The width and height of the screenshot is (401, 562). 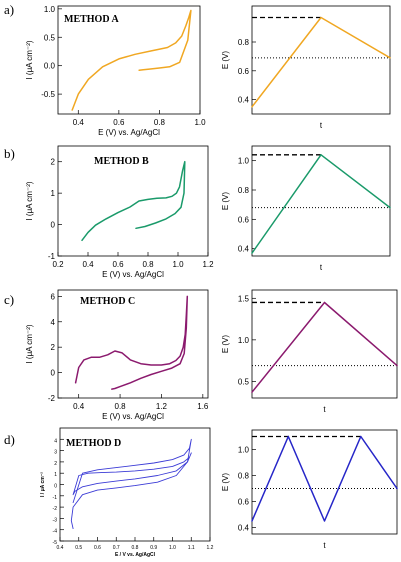 I want to click on y-tick-label: 0.0, so click(x=50, y=66).